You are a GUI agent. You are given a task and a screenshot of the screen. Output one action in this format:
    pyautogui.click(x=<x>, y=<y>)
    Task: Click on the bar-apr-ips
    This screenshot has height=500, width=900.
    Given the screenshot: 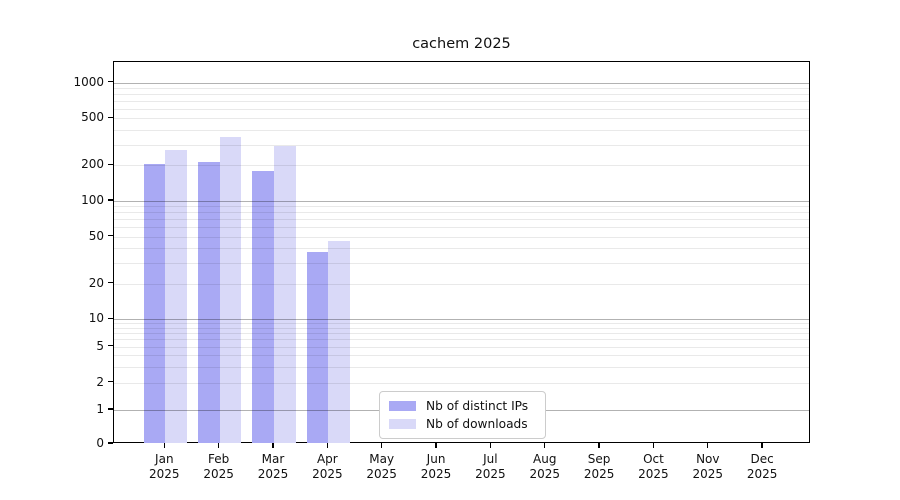 What is the action you would take?
    pyautogui.click(x=317, y=347)
    